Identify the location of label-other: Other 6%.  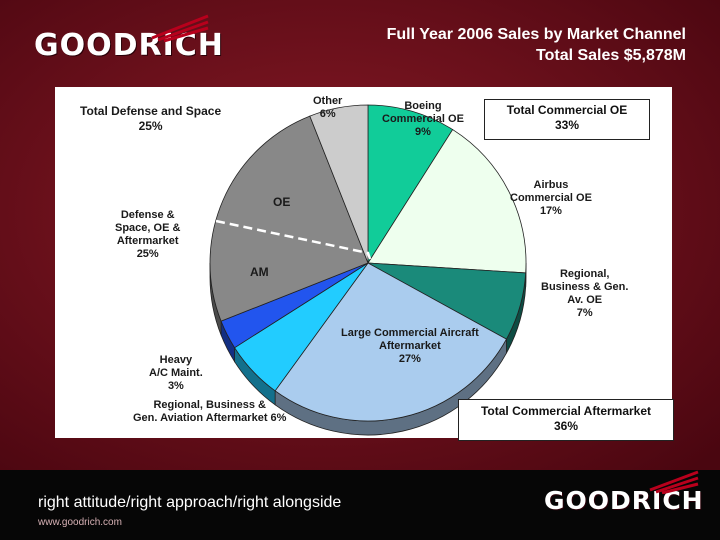
(328, 107).